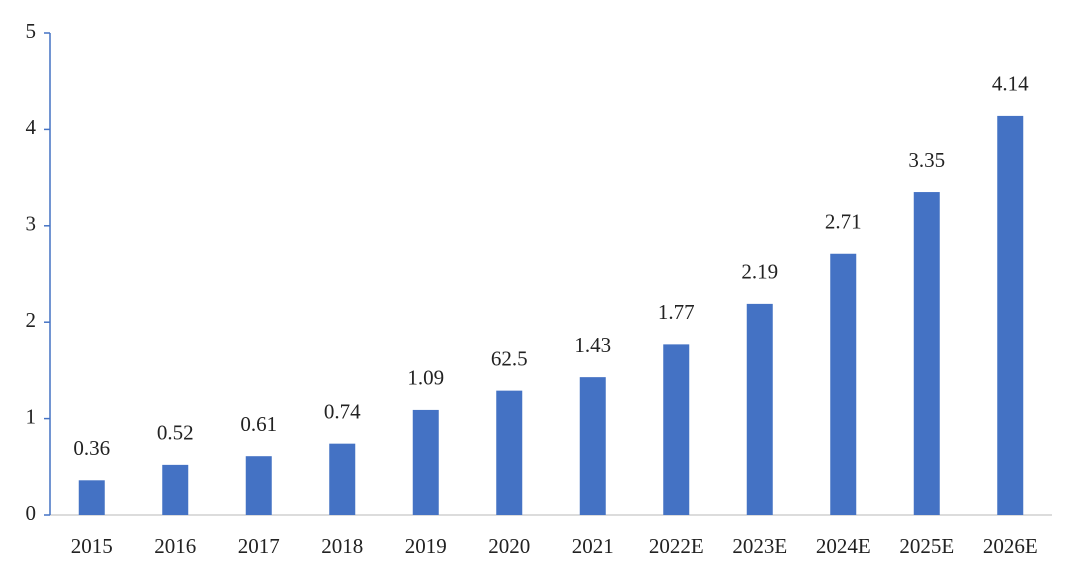 The height and width of the screenshot is (585, 1080). What do you see at coordinates (92, 546) in the screenshot?
I see `x-tick-label: 2015` at bounding box center [92, 546].